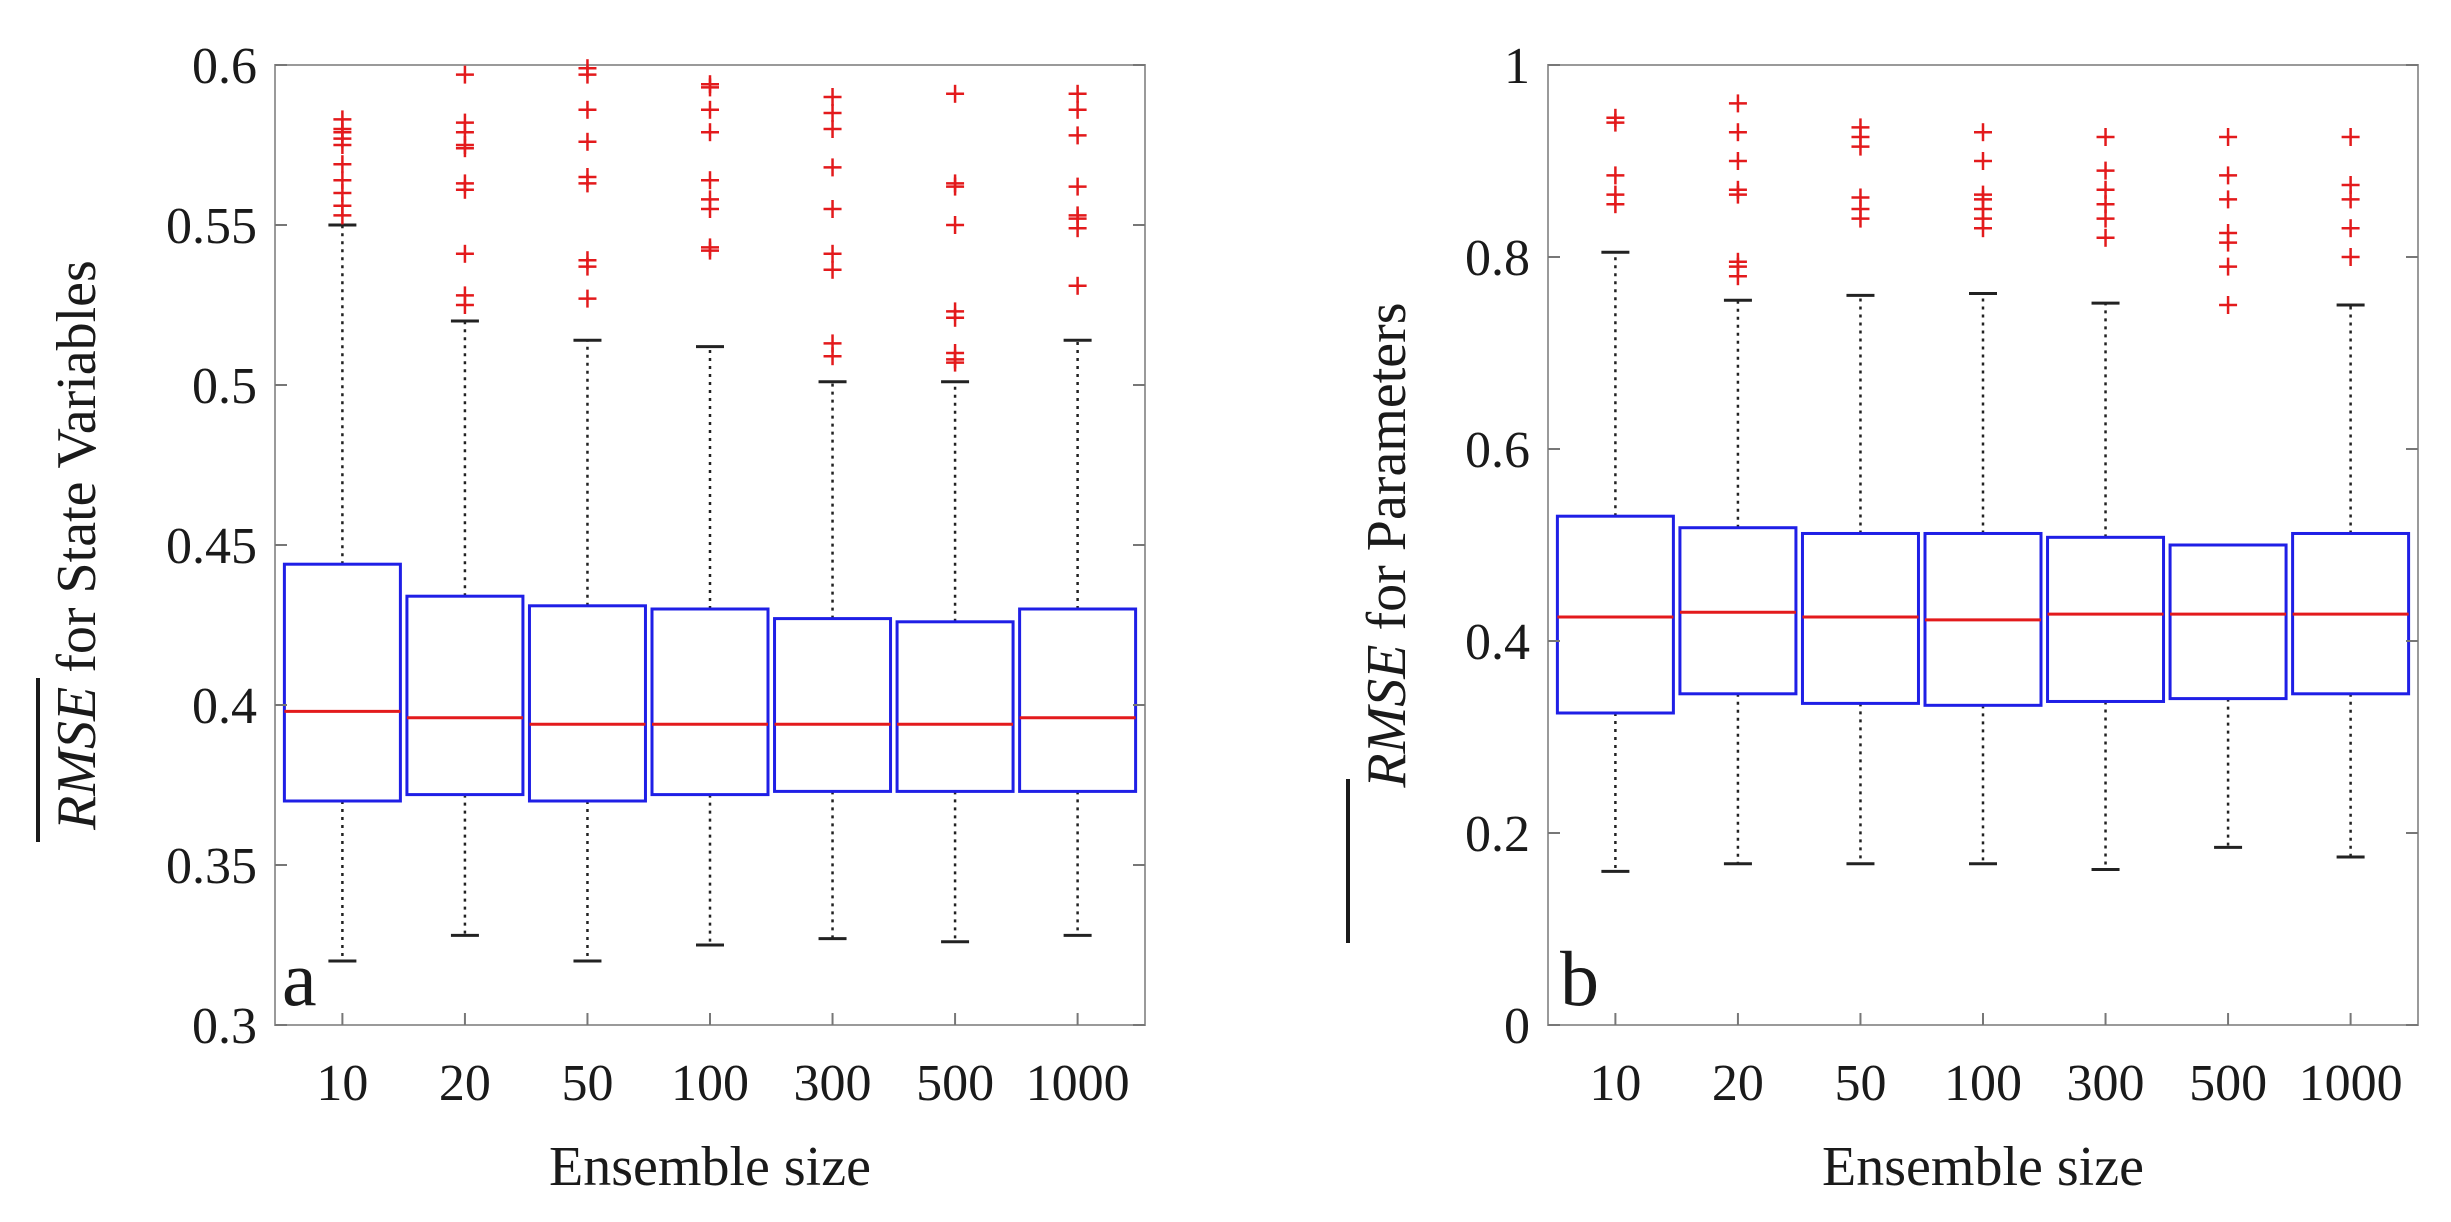 Image resolution: width=2451 pixels, height=1222 pixels. Describe the element at coordinates (77, 759) in the screenshot. I see `panel-a-ylabel-rmse: RMSE` at that location.